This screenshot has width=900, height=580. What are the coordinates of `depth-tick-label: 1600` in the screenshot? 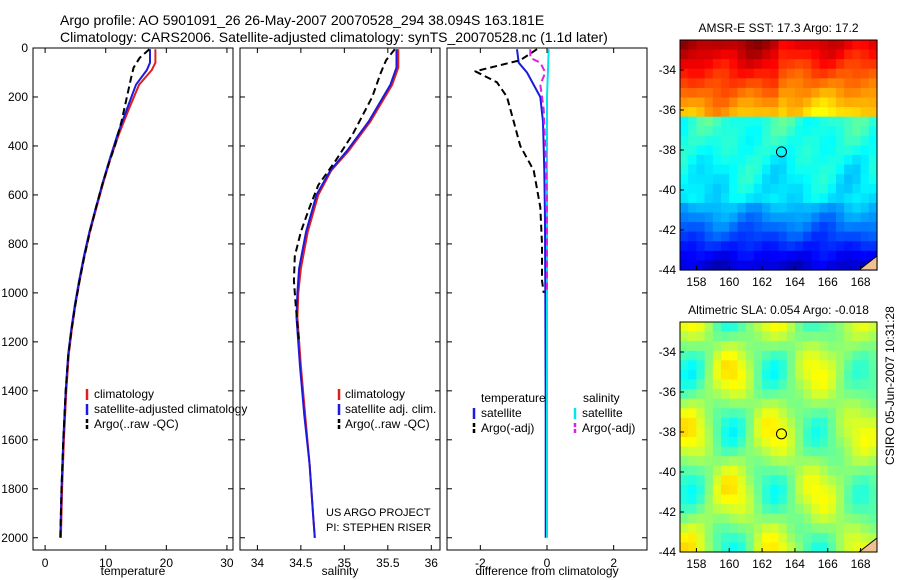 It's located at (14, 440).